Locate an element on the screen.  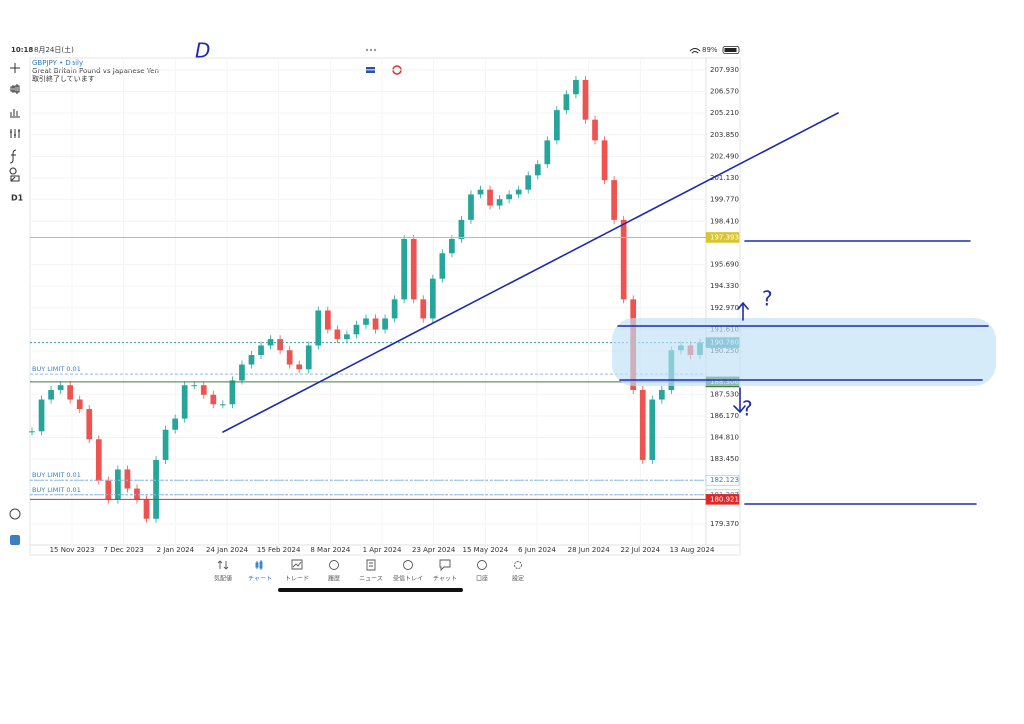
crosshair-tool is located at coordinates (15, 68).